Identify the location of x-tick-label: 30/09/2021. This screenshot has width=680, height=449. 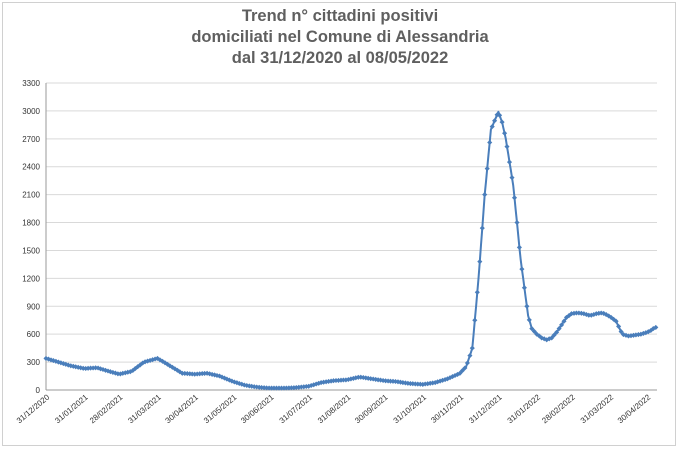
(371, 408).